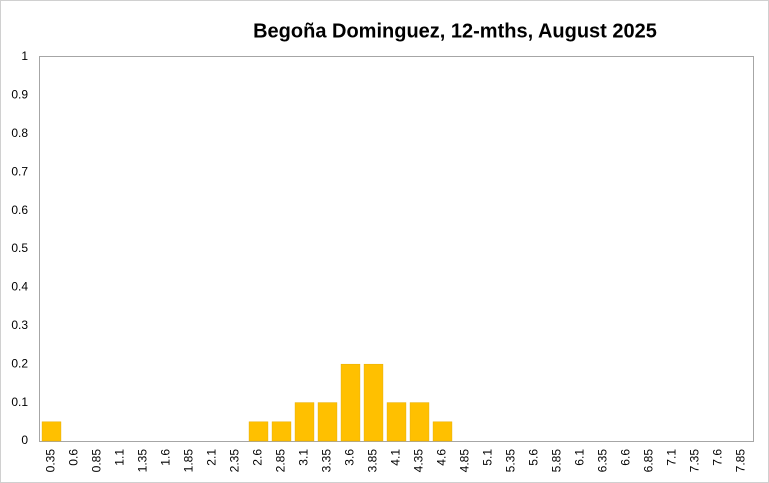  Describe the element at coordinates (143, 461) in the screenshot. I see `x-tick-label: 1.35` at that location.